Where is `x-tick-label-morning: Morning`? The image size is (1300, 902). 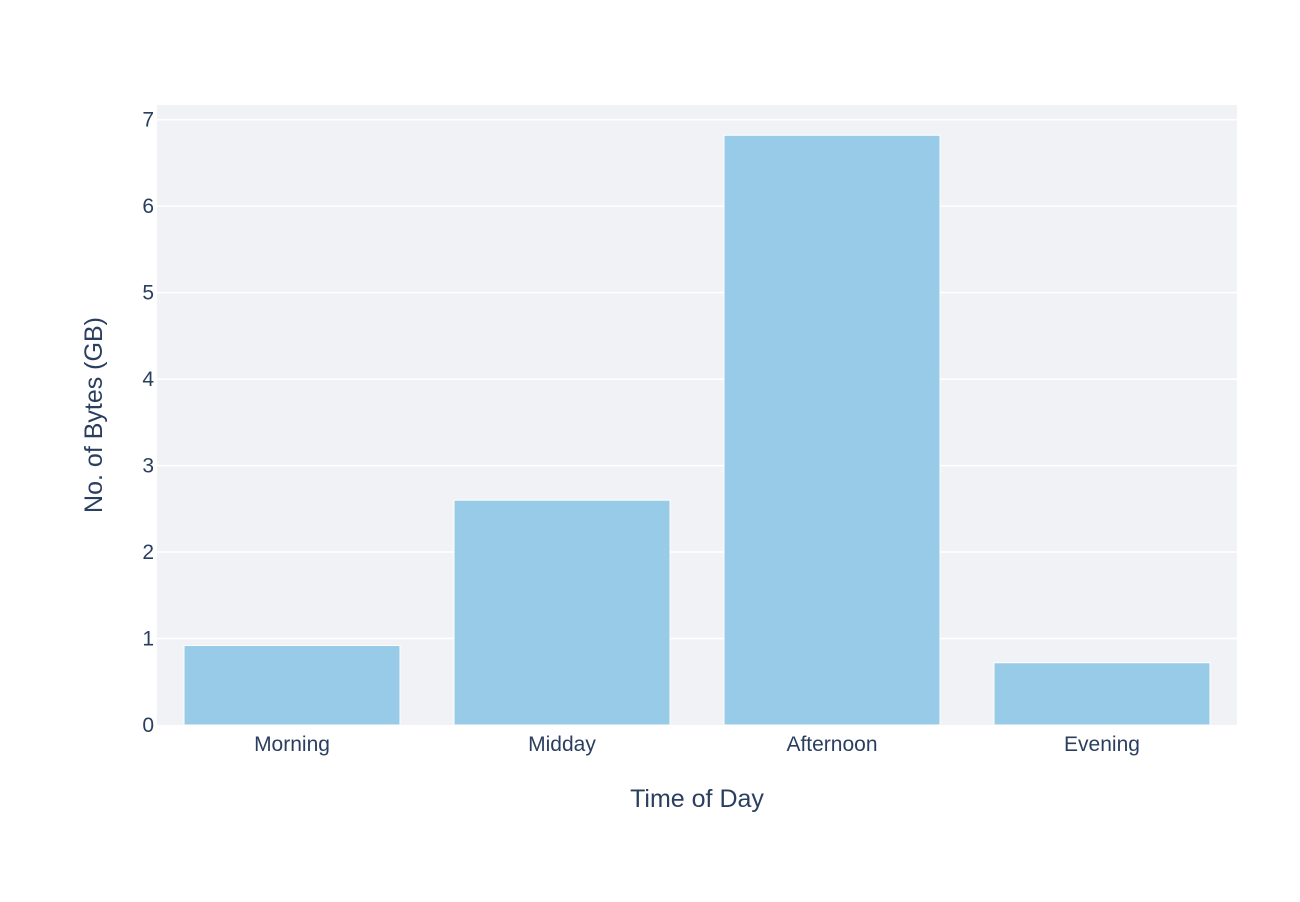
x-tick-label-morning: Morning is located at coordinates (292, 744).